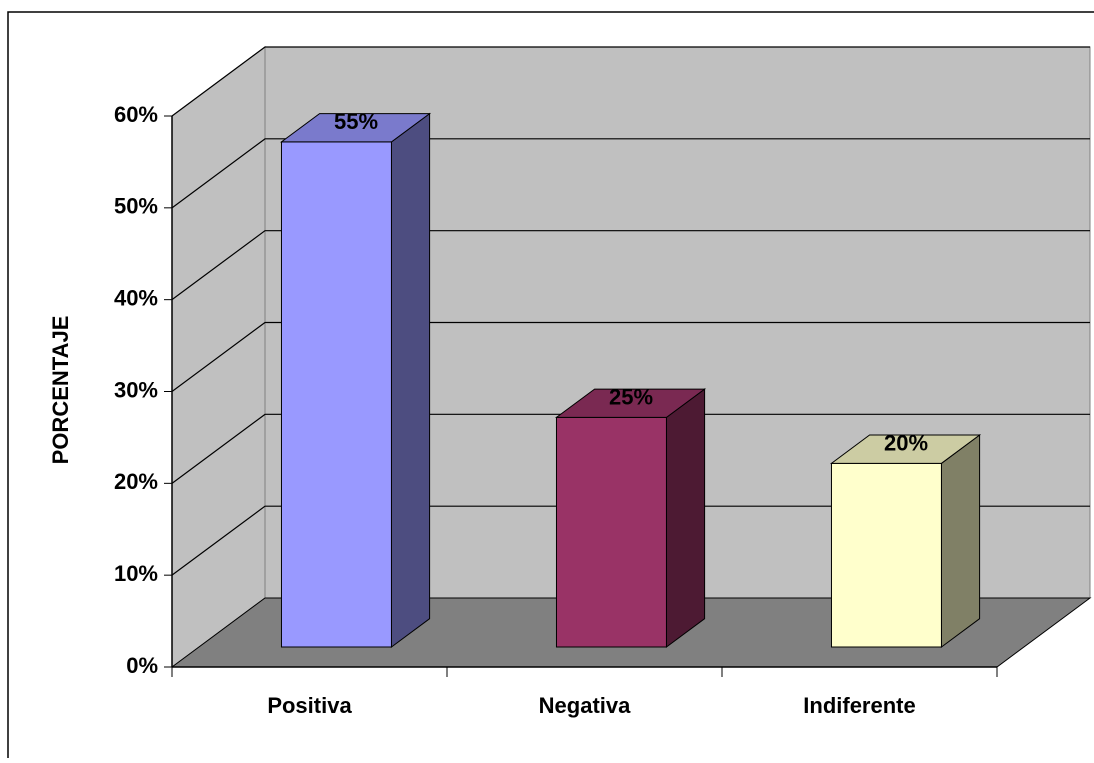 This screenshot has width=1094, height=763. What do you see at coordinates (142, 665) in the screenshot?
I see `y-tick-label: 0%` at bounding box center [142, 665].